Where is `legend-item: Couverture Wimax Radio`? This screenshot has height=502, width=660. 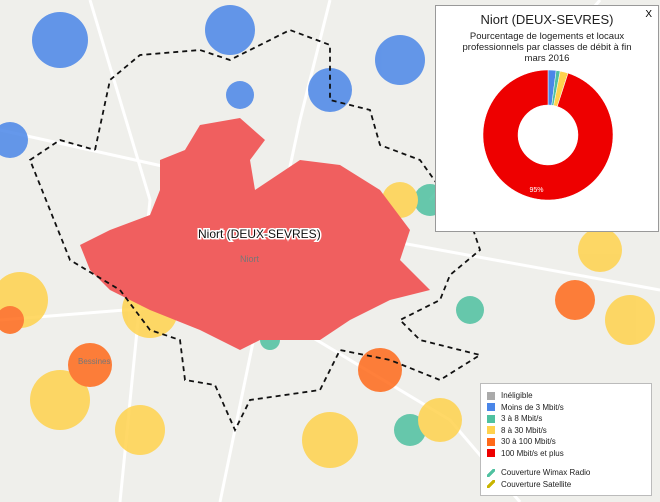
legend-item: Couverture Wimax Radio is located at coordinates (566, 473).